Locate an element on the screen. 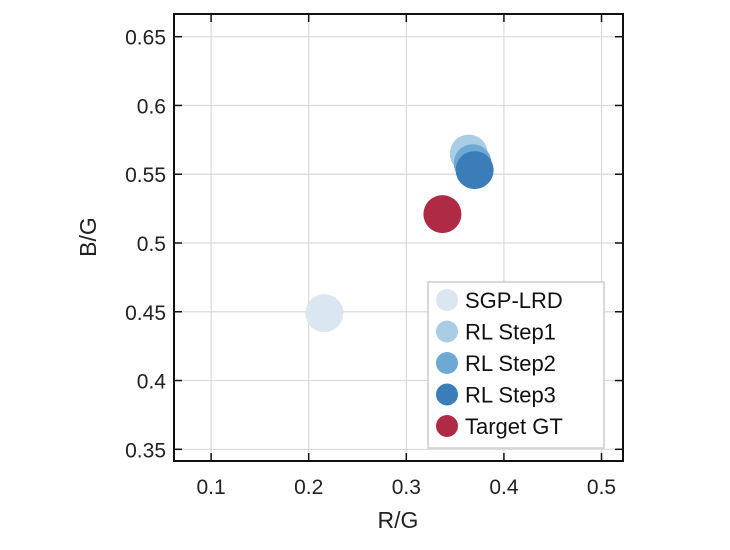 The height and width of the screenshot is (550, 730). y-tick-label: 0.35 is located at coordinates (145, 450).